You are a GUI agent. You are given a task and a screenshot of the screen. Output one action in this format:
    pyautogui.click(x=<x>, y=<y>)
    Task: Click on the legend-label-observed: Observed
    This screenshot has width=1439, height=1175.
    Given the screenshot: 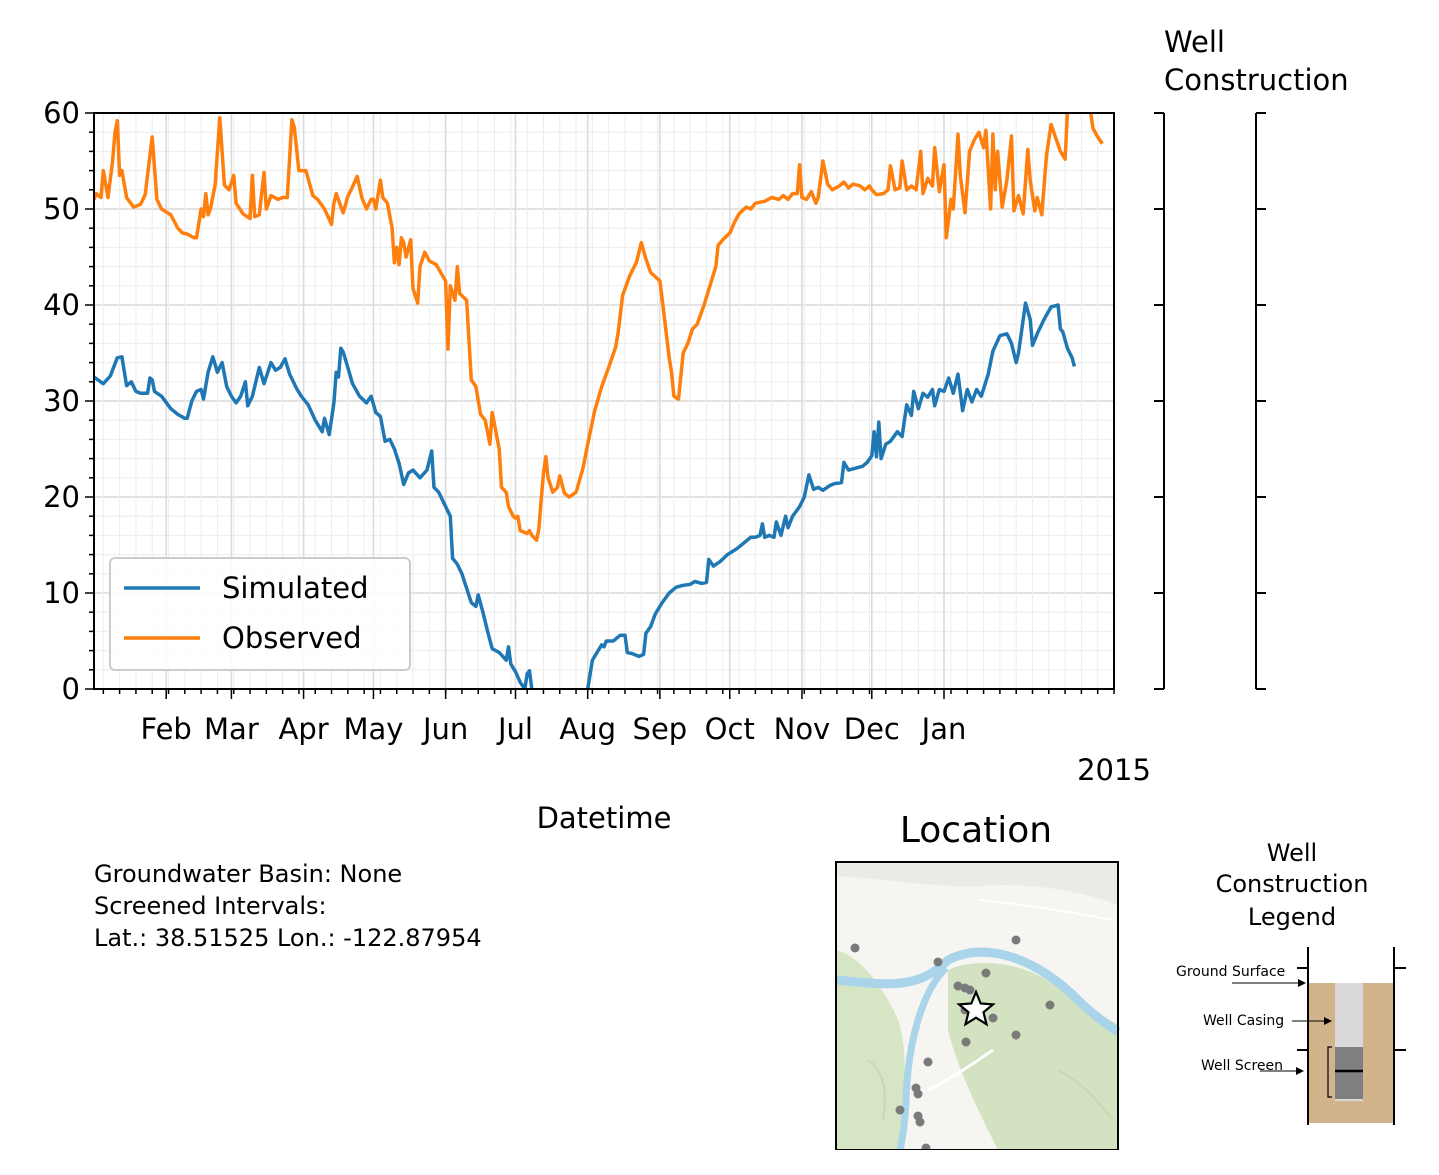 What is the action you would take?
    pyautogui.click(x=292, y=638)
    